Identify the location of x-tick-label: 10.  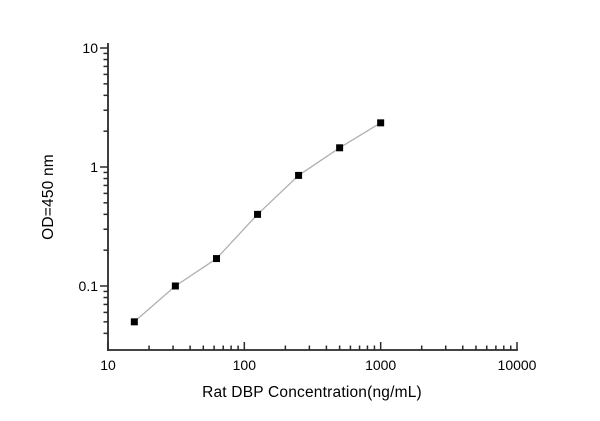
(108, 365).